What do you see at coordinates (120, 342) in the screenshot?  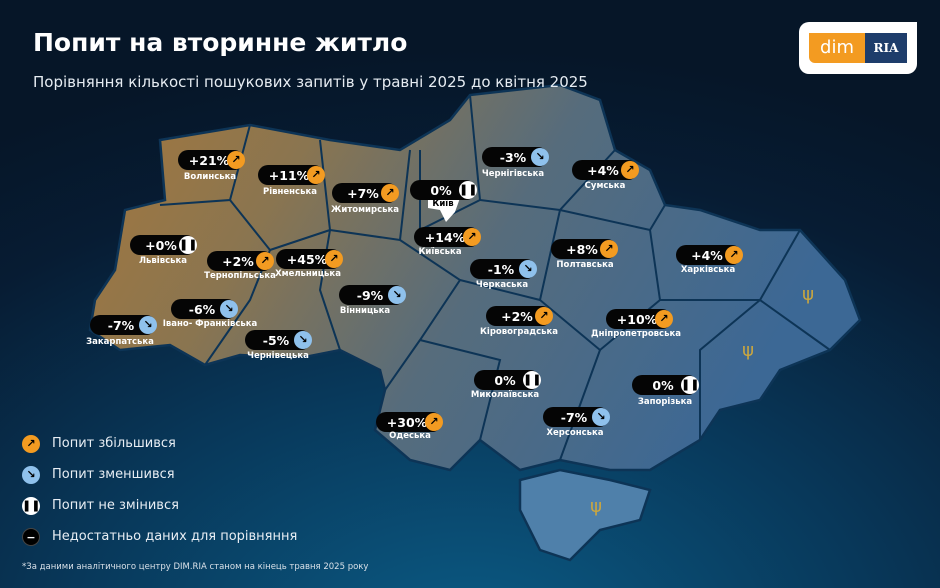 I see `region-name: Закарпатська` at bounding box center [120, 342].